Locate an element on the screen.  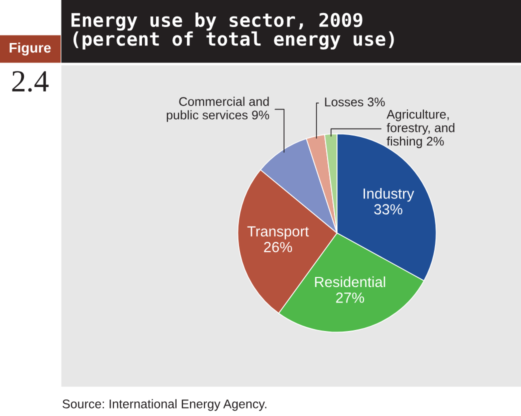
slice-label: Agriculture, forestry, and fishing 2% is located at coordinates (420, 129).